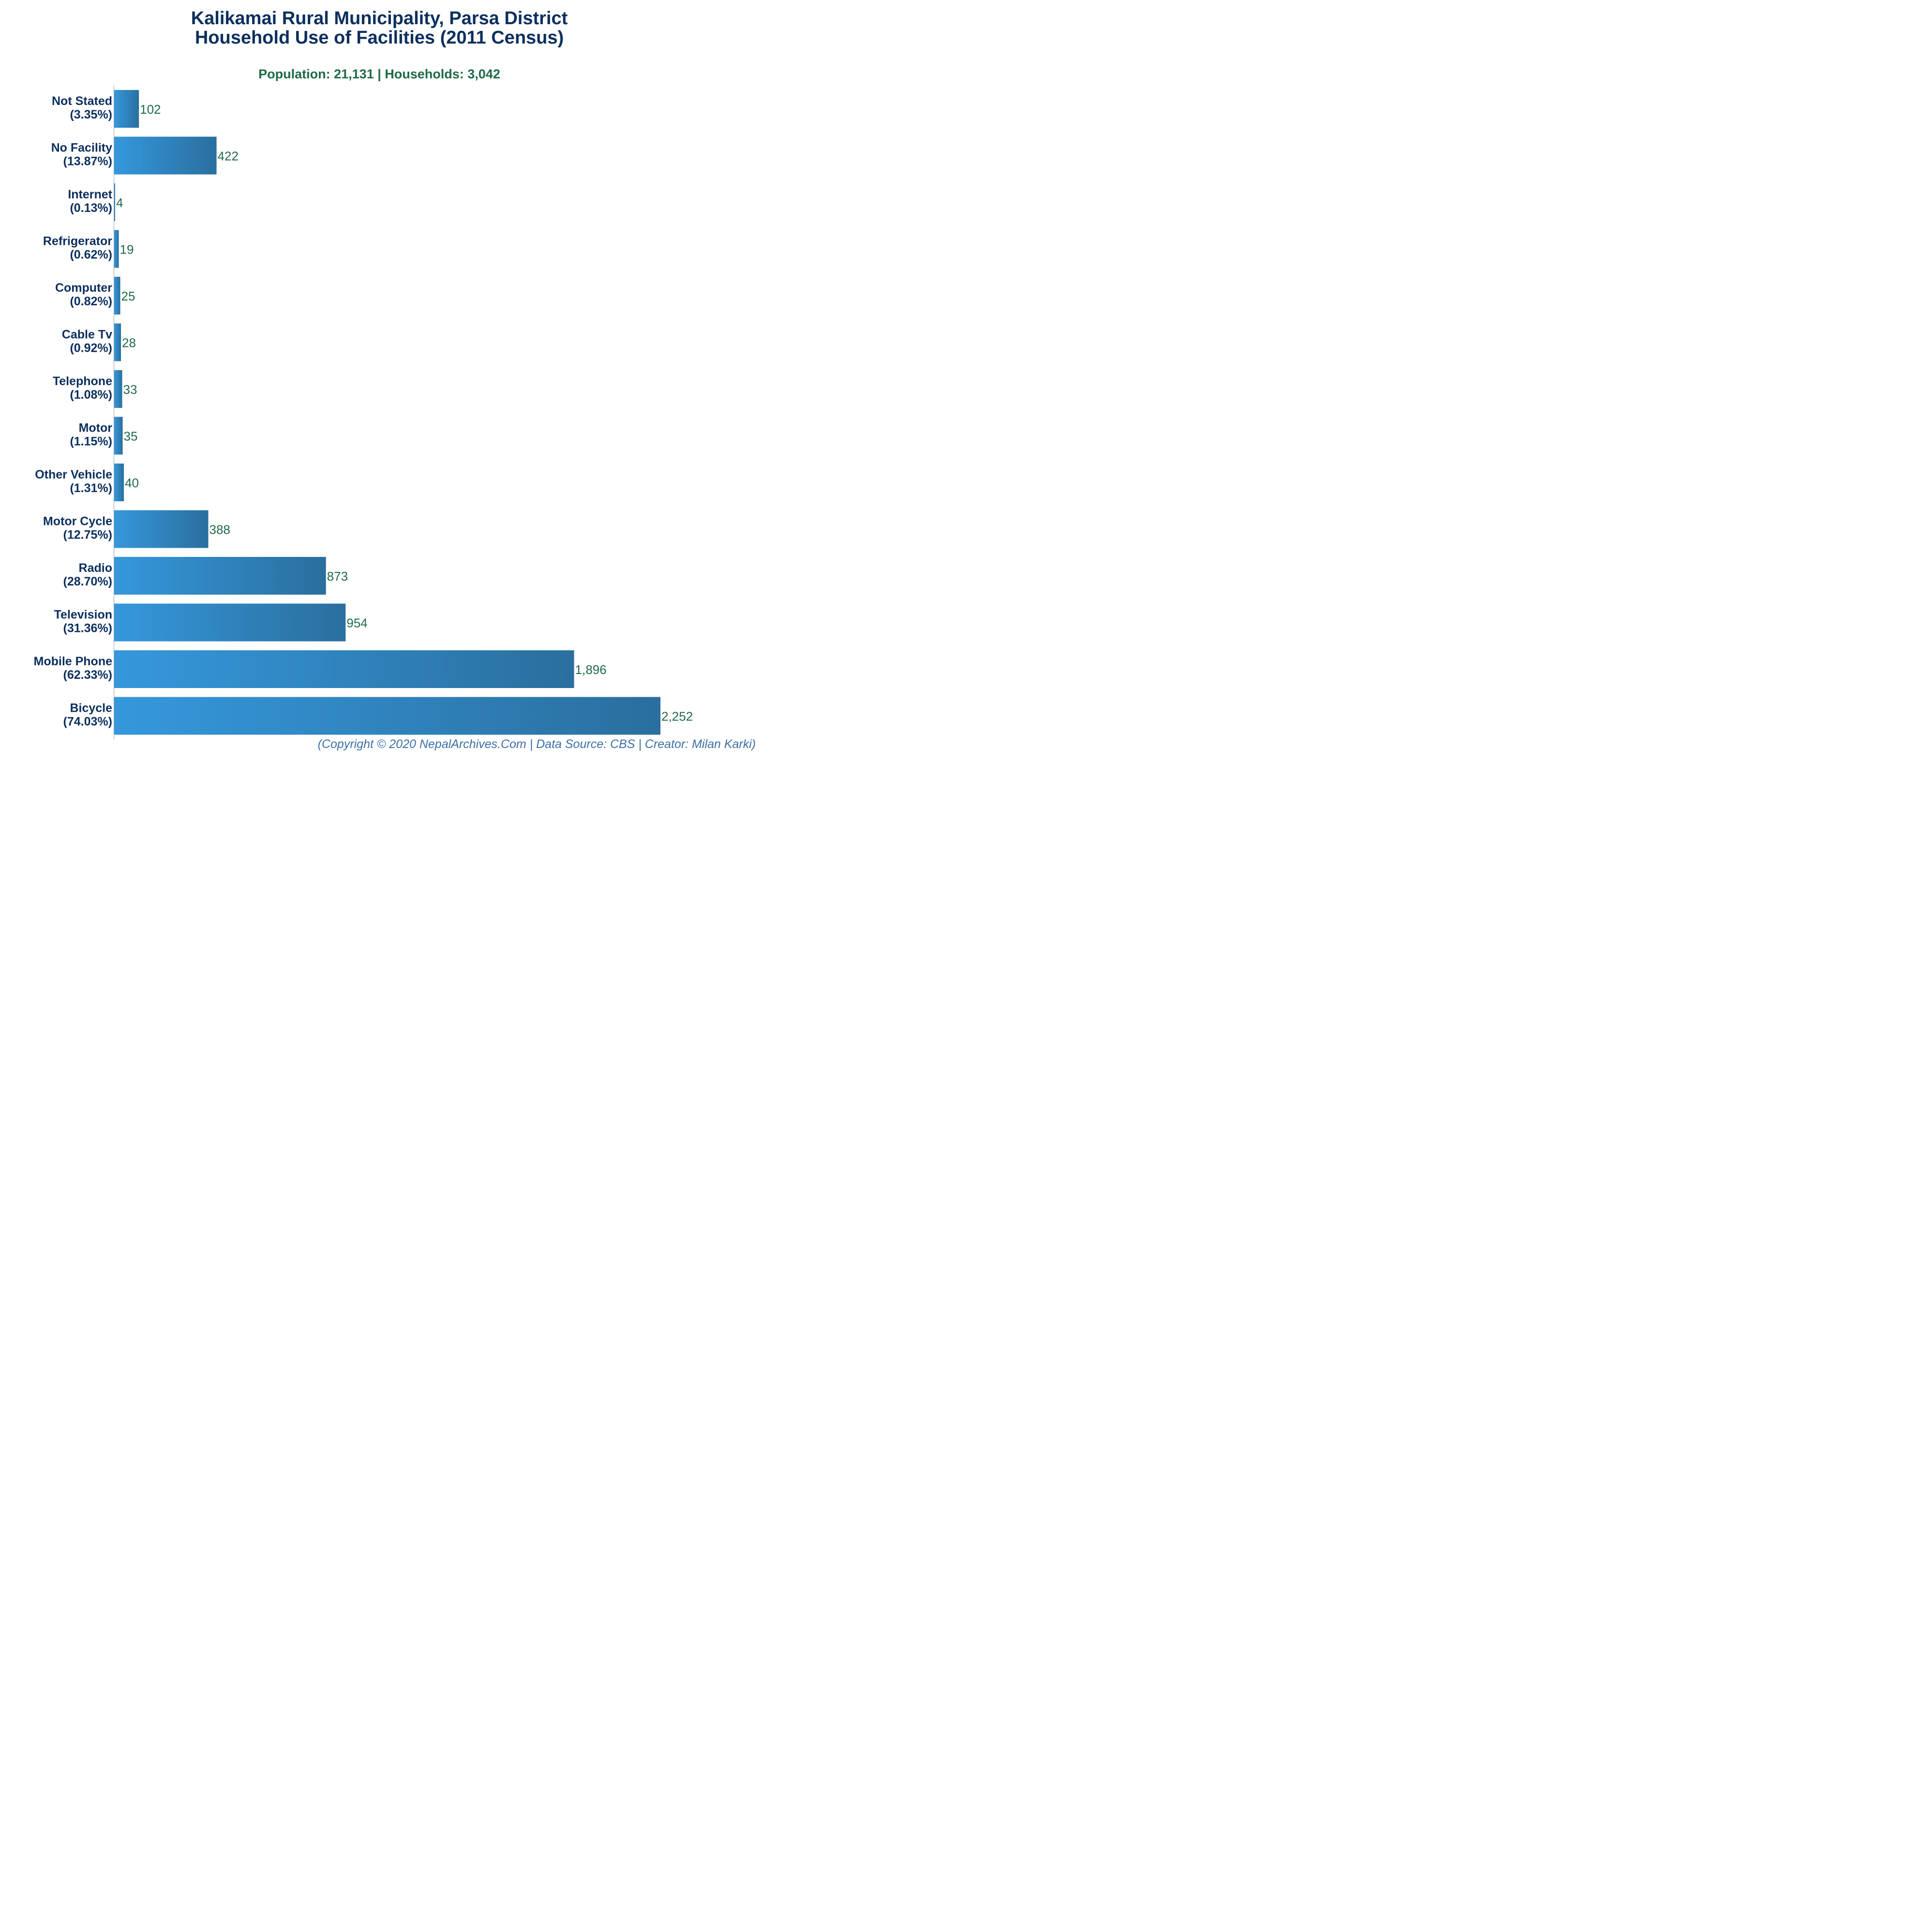 Image resolution: width=1932 pixels, height=1932 pixels. What do you see at coordinates (87, 675) in the screenshot?
I see `percent-label-mobile-phone: (62.33%)` at bounding box center [87, 675].